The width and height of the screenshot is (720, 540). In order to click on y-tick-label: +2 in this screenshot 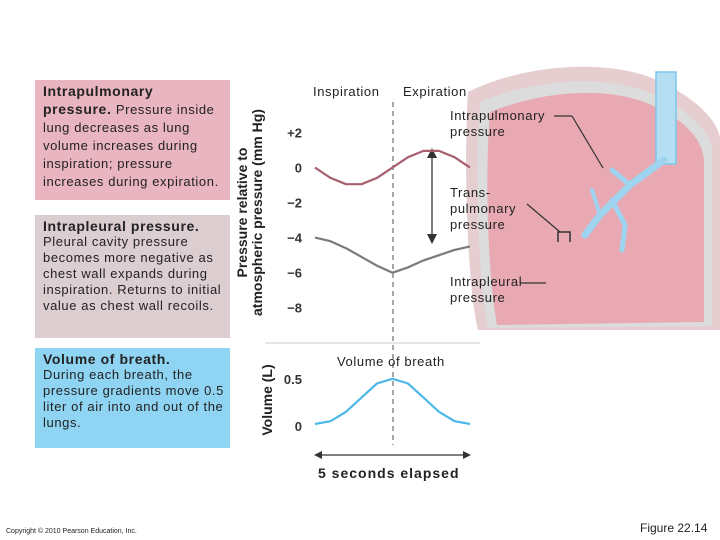, I will do `click(294, 133)`.